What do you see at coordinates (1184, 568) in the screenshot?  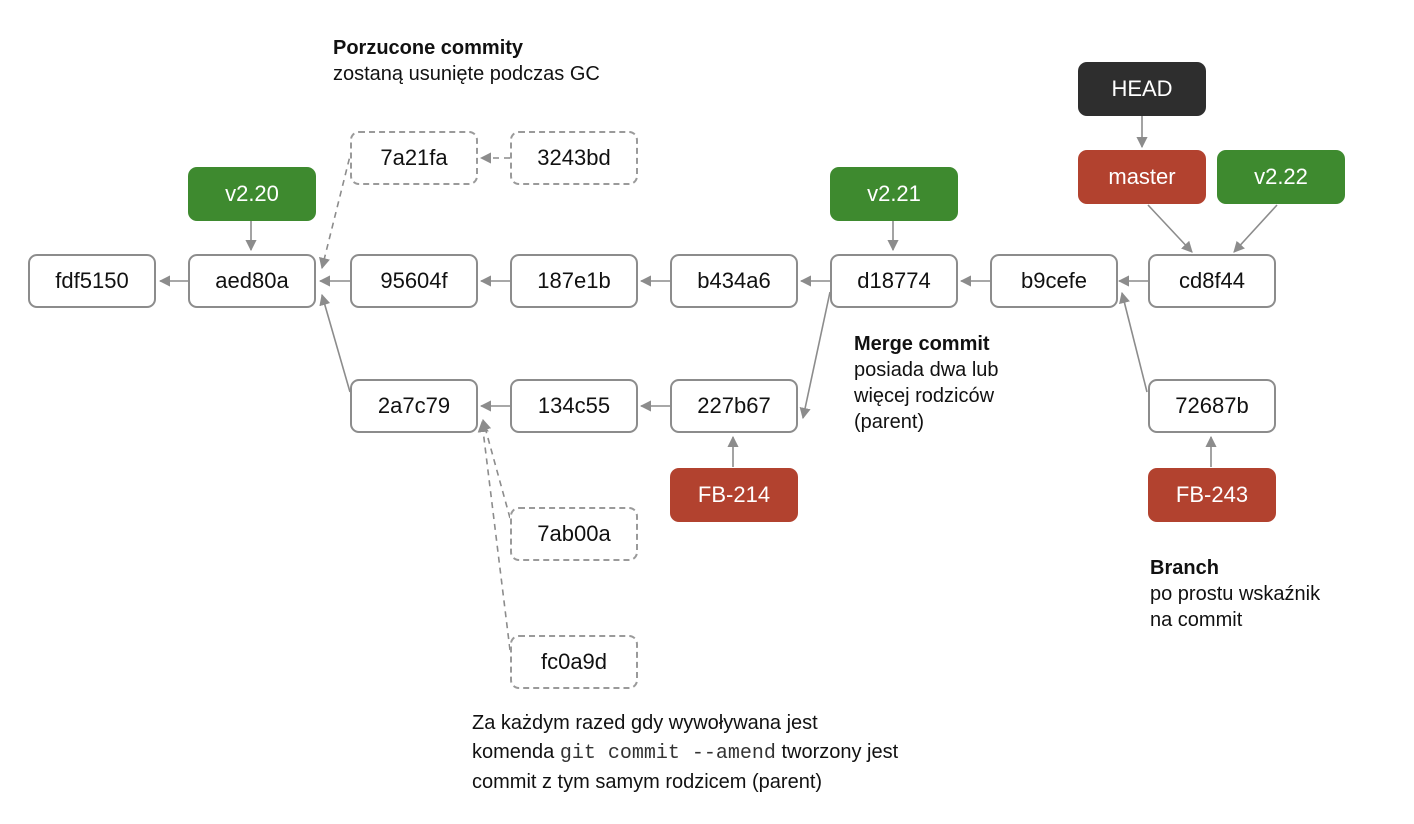 I see `branch-note-title: Branch` at bounding box center [1184, 568].